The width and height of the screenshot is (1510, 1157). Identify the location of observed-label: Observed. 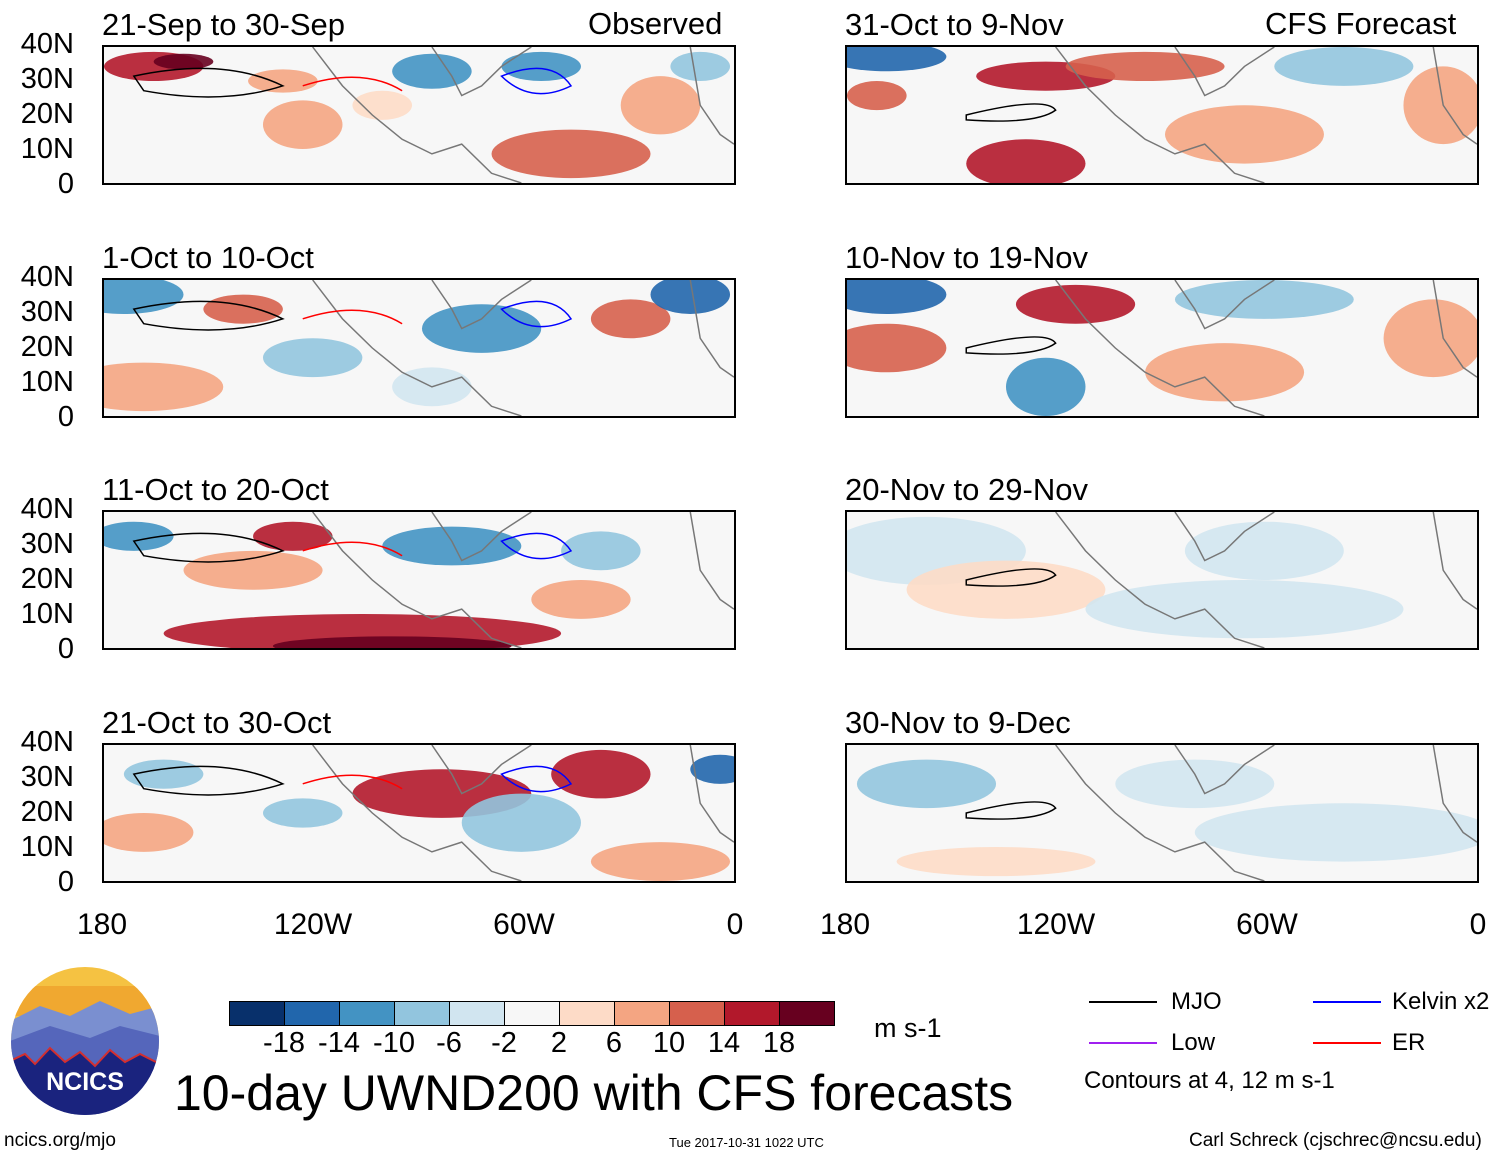
(655, 23).